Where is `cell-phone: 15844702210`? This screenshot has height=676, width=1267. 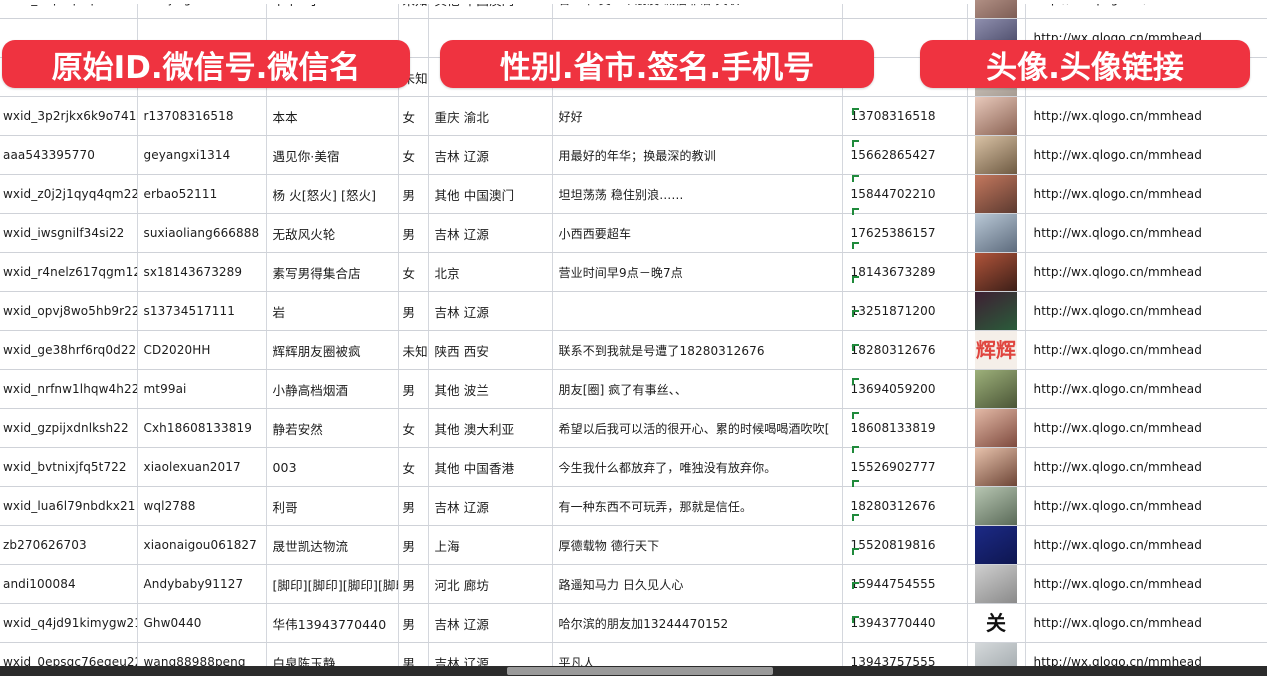
cell-phone: 15844702210 is located at coordinates (905, 194).